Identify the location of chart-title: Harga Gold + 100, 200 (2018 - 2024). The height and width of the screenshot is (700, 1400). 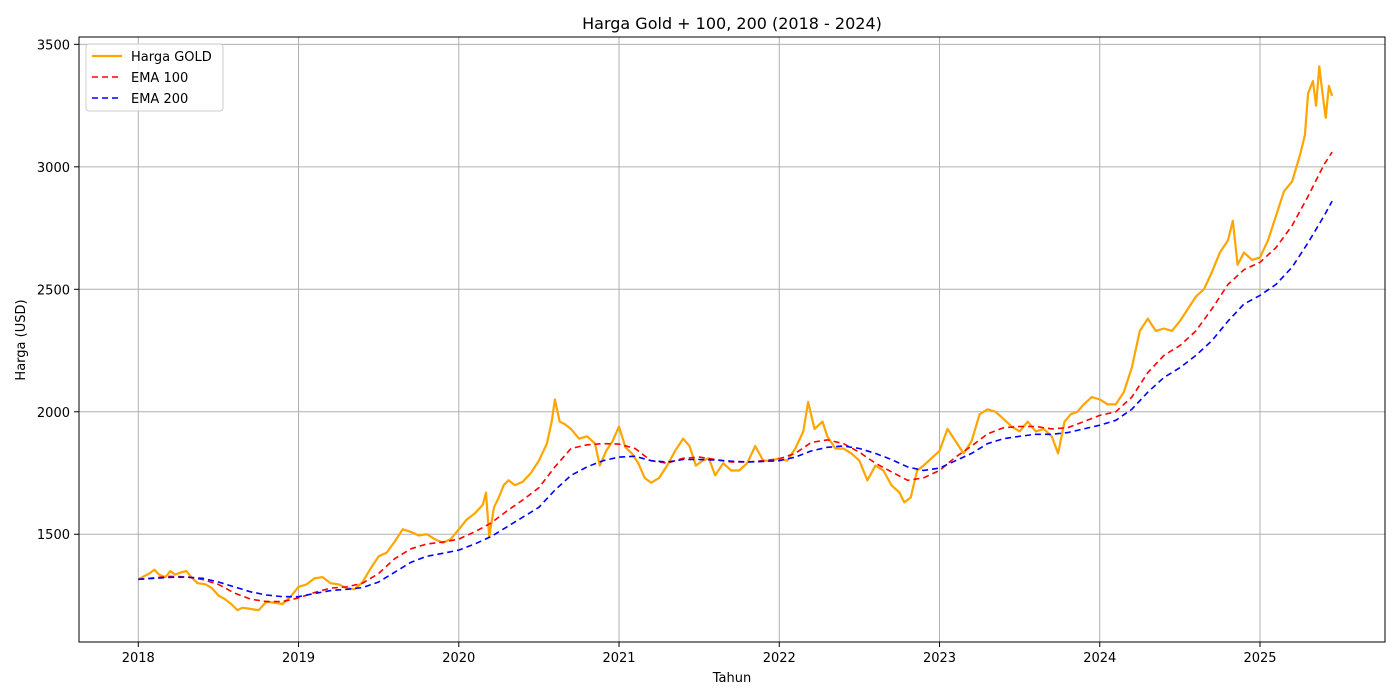
(732, 23).